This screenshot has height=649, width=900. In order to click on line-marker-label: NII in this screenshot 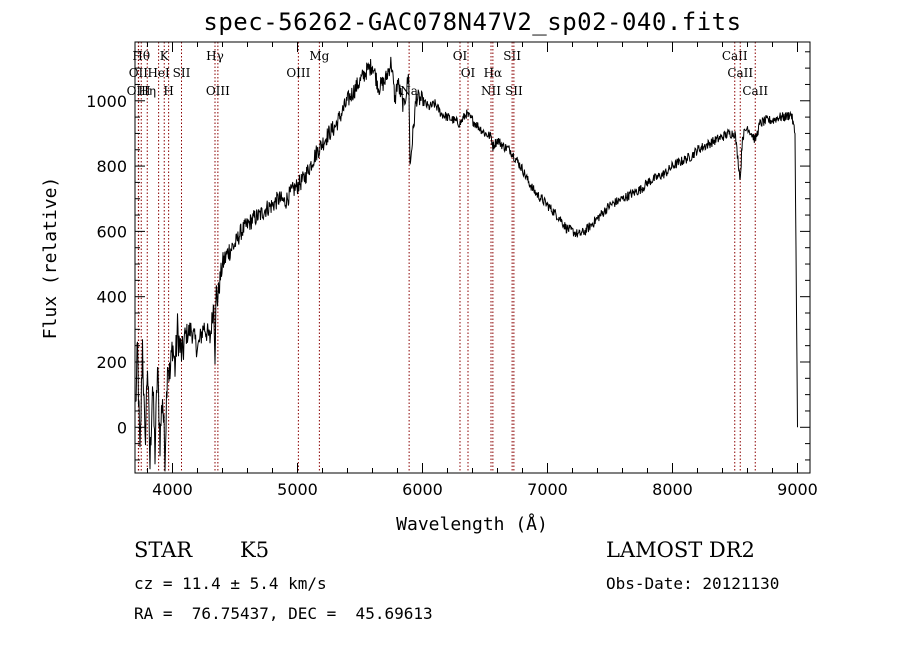, I will do `click(491, 91)`.